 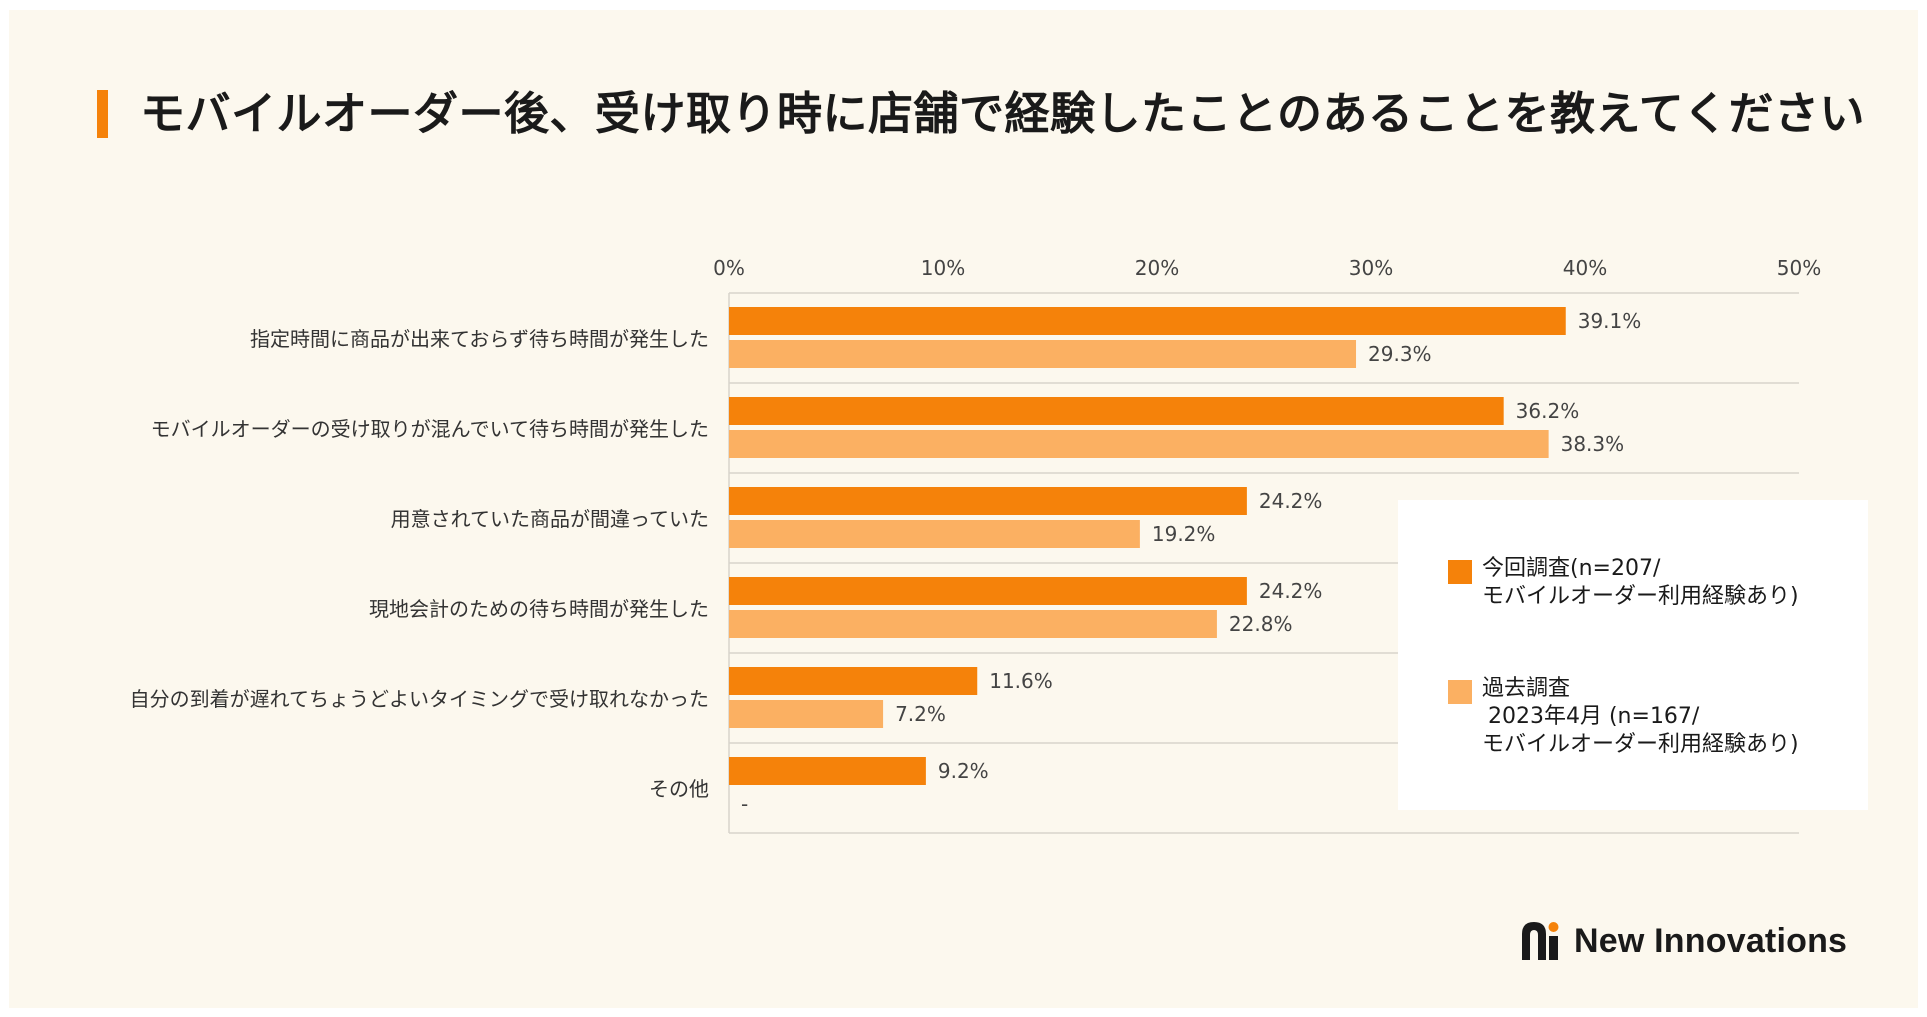 I want to click on category-label: 現地会計のための待ち時間が発生した, so click(x=539, y=609).